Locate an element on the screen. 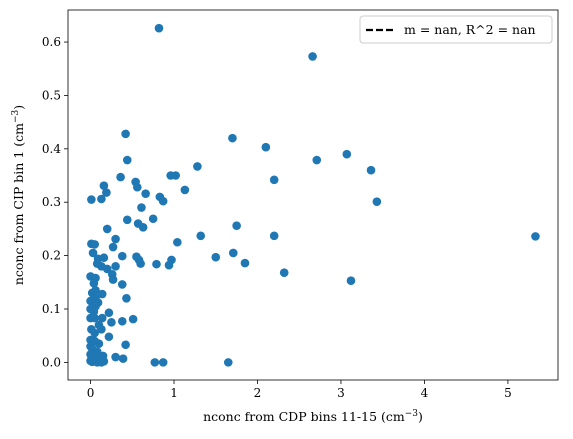  y-tick-label: 0.0 is located at coordinates (51, 362).